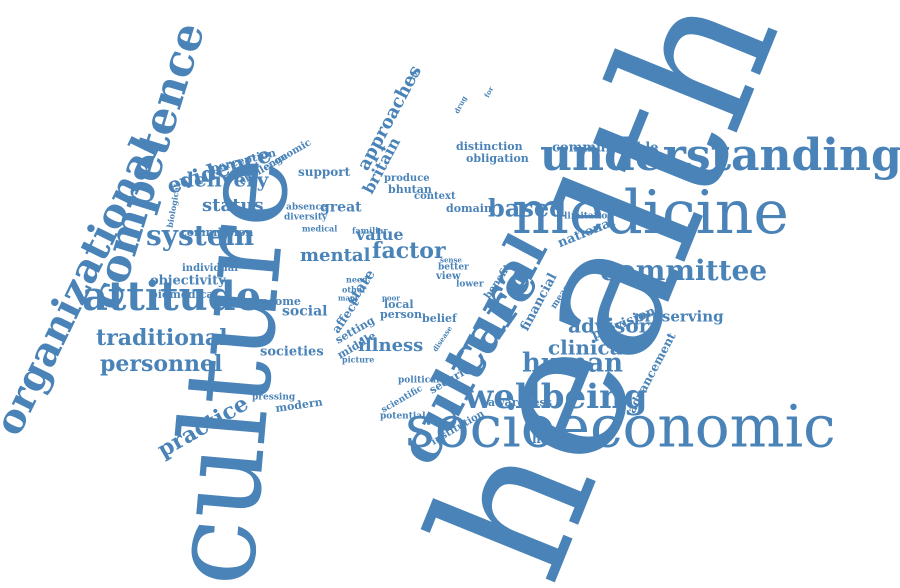 The width and height of the screenshot is (900, 588). I want to click on word-social: social, so click(305, 311).